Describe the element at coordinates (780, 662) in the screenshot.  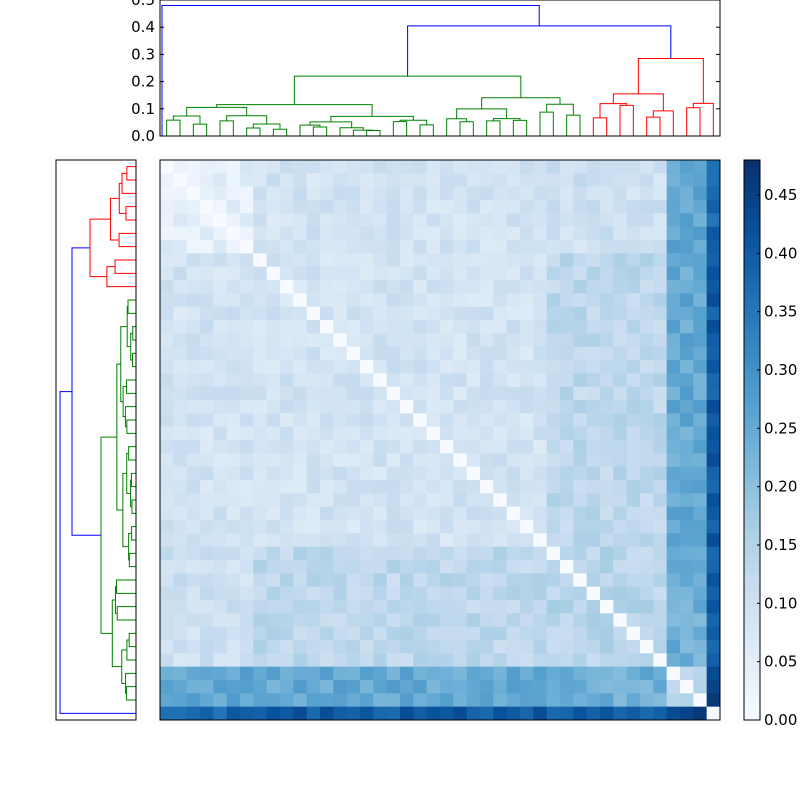
I see `colorbar-tick-label: 0.05` at that location.